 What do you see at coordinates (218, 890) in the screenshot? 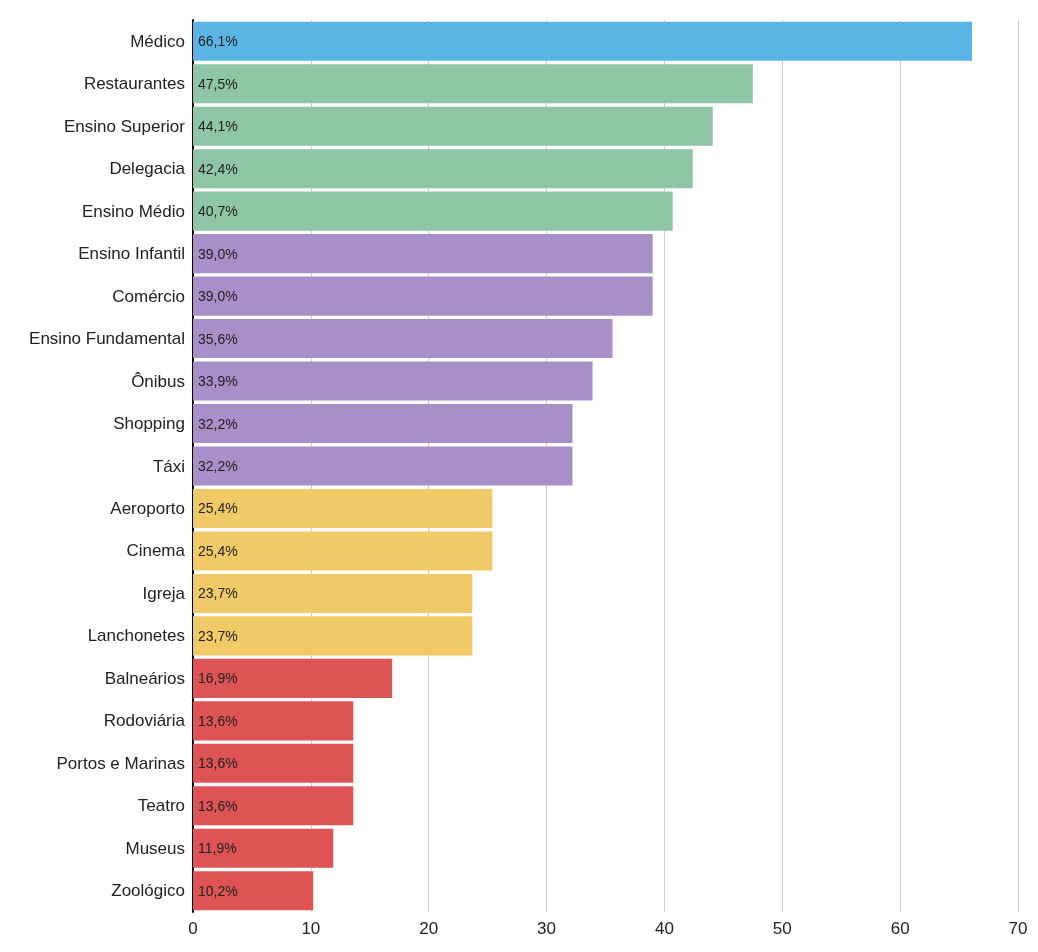
I see `data-label: 10,2%` at bounding box center [218, 890].